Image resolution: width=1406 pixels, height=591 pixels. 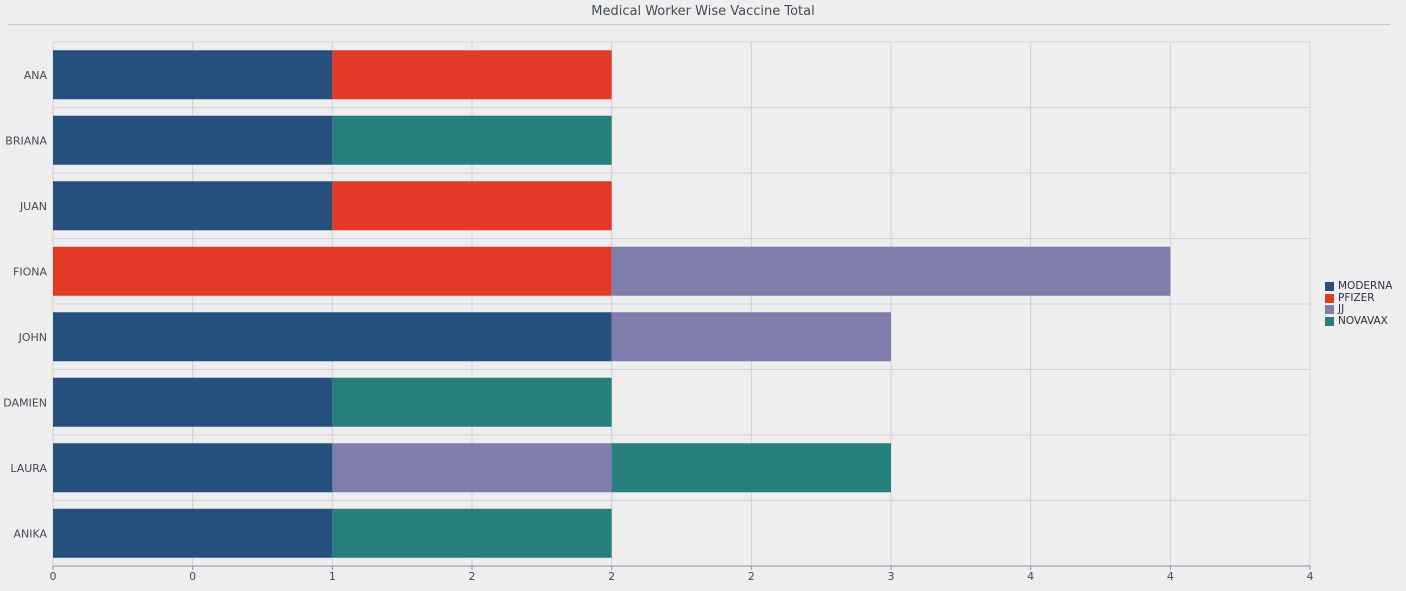 I want to click on legend-label: JJ, so click(x=1341, y=309).